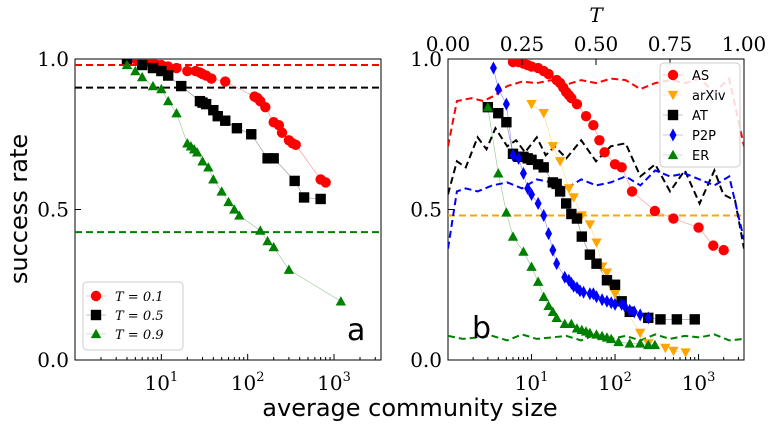  I want to click on panel-a-x-tick-label-1: 10², so click(248, 382).